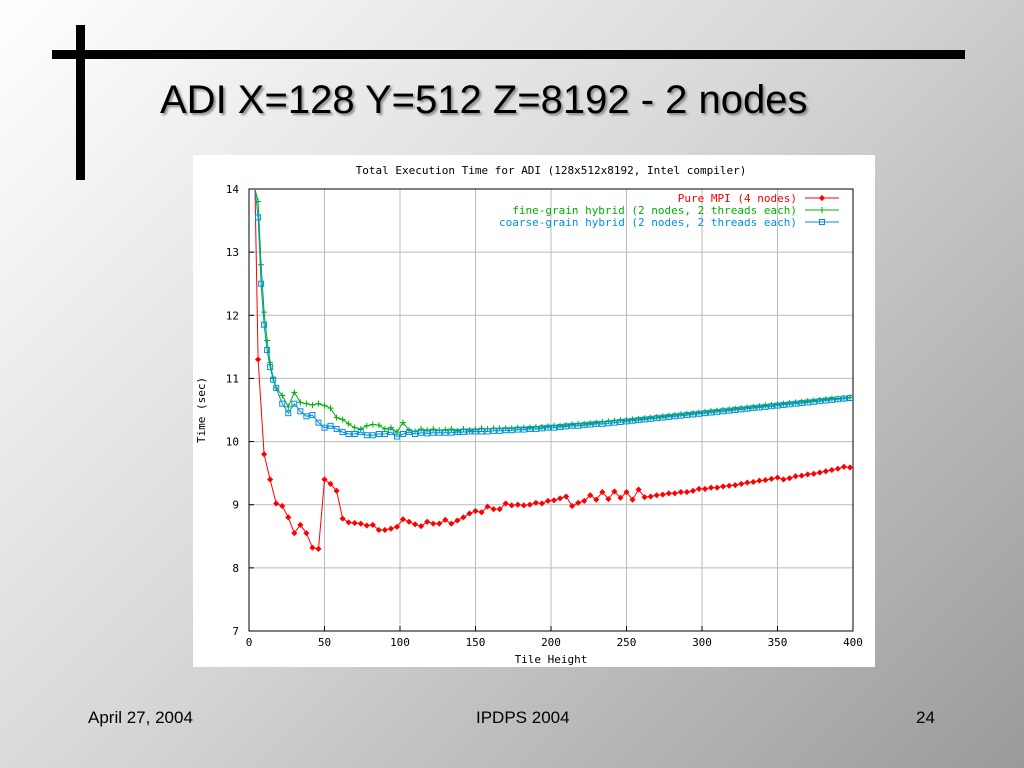  Describe the element at coordinates (822, 198) in the screenshot. I see `legend-marker` at that location.